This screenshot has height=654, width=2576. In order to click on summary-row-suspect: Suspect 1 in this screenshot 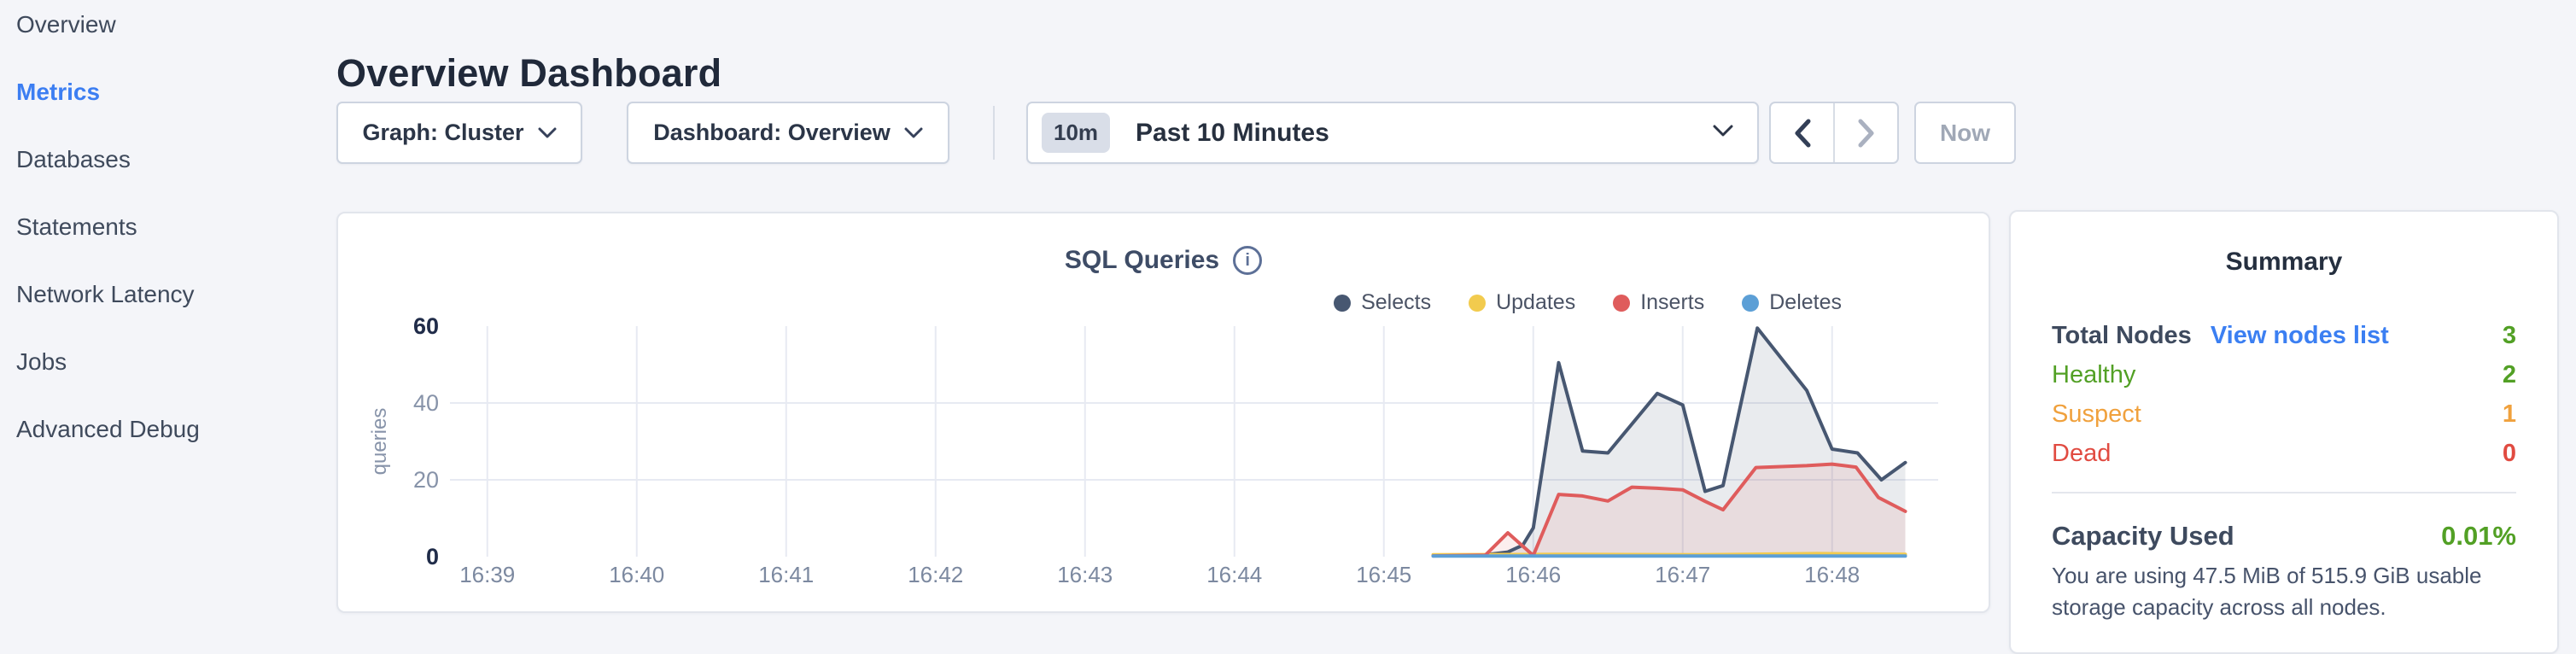, I will do `click(2284, 414)`.